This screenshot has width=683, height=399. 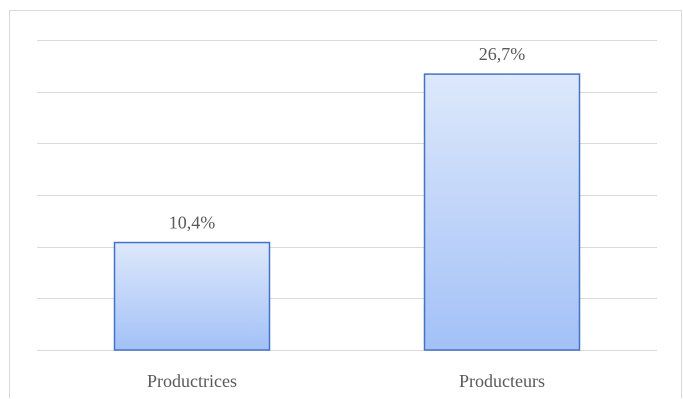 I want to click on data-label-productrices: 10,4%, so click(x=192, y=223).